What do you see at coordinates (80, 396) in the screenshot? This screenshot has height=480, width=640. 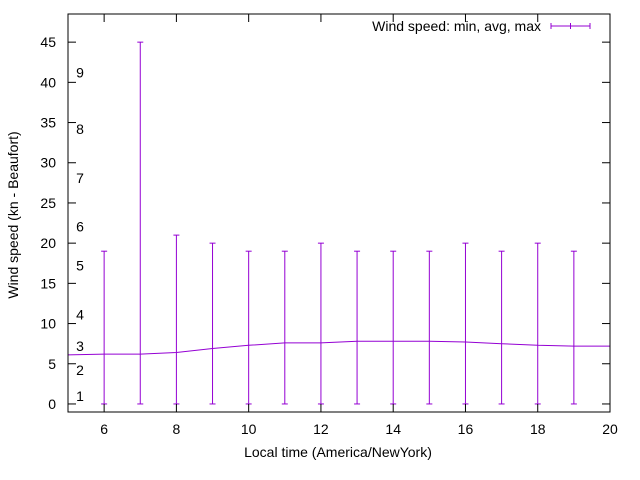 I see `beaufort-label: 1` at bounding box center [80, 396].